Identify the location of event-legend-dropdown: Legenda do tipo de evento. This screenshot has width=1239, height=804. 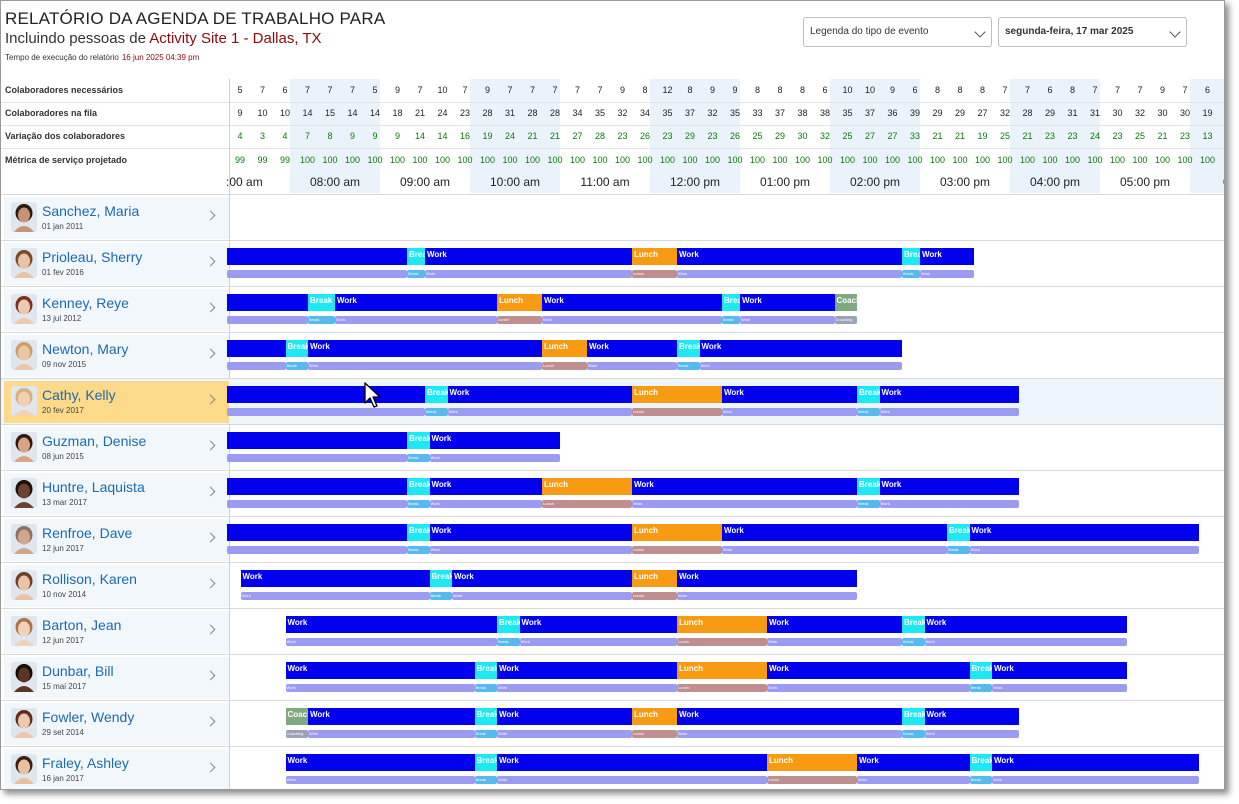
(897, 32).